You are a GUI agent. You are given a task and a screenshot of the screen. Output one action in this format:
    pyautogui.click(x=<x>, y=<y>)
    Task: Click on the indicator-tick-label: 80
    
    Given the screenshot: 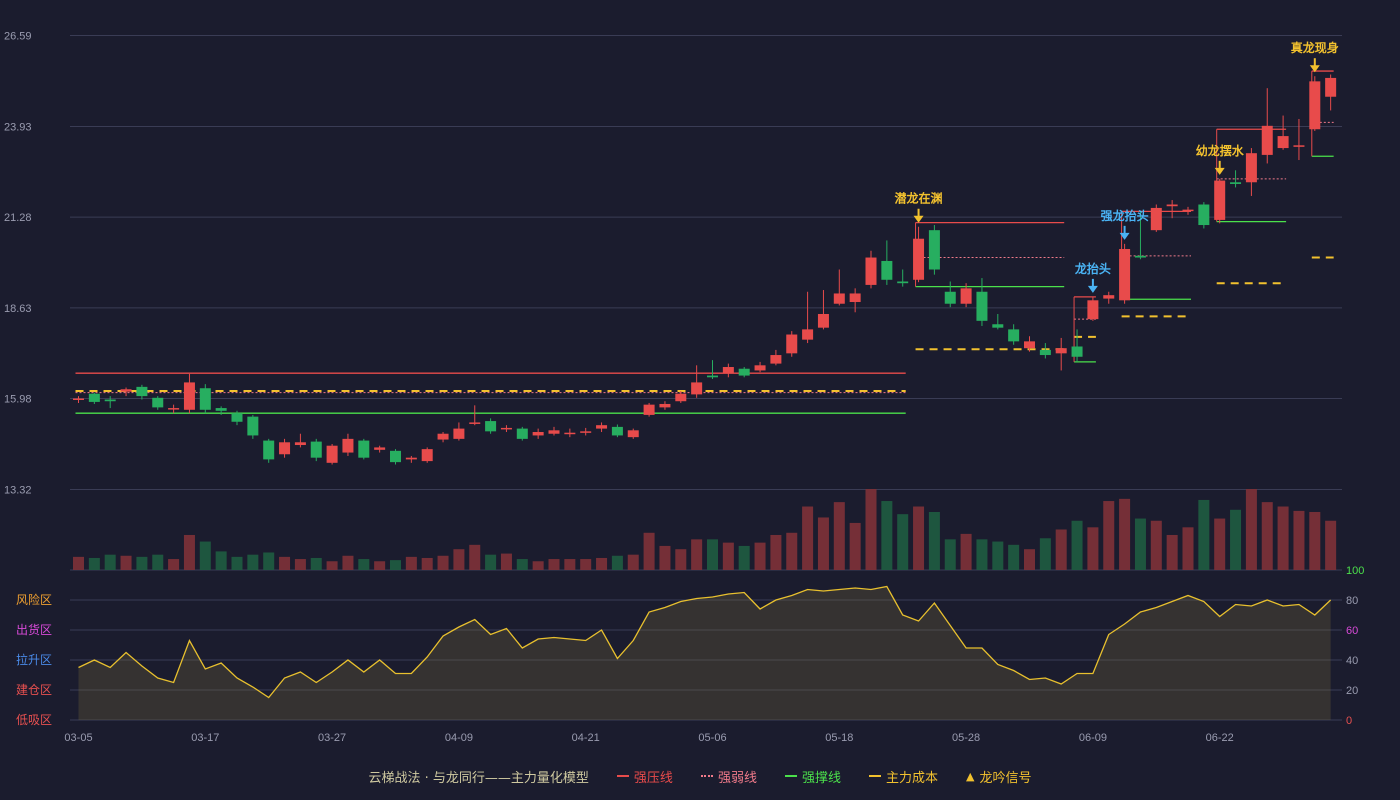 What is the action you would take?
    pyautogui.click(x=1352, y=601)
    